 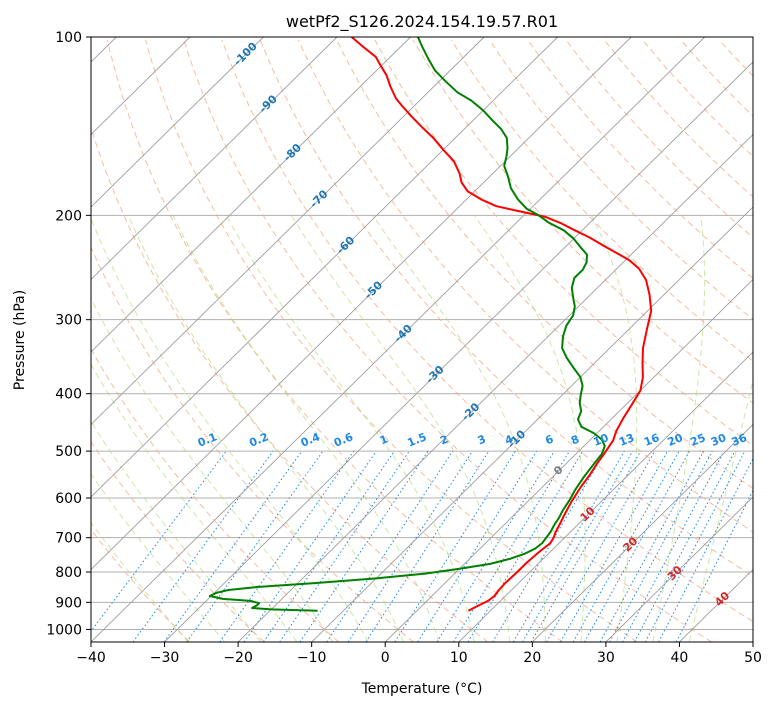 What do you see at coordinates (422, 22) in the screenshot?
I see `chart-title: wetPf2_S126.2024.154.19.57.R01` at bounding box center [422, 22].